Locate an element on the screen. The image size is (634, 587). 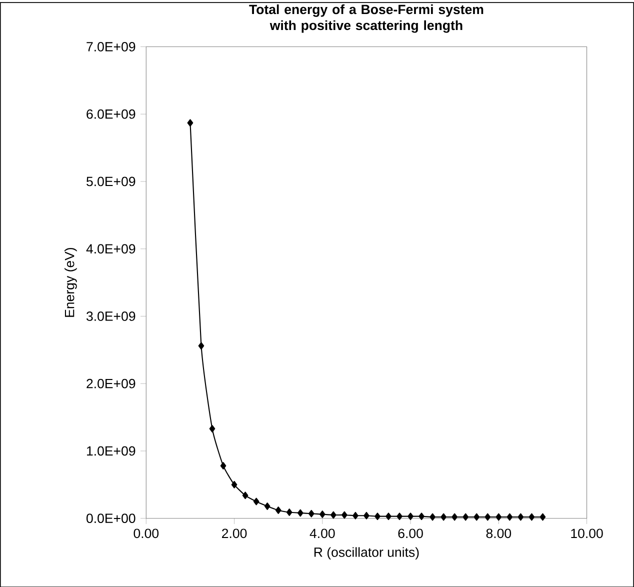
x-tick-label: 2.00 is located at coordinates (234, 533).